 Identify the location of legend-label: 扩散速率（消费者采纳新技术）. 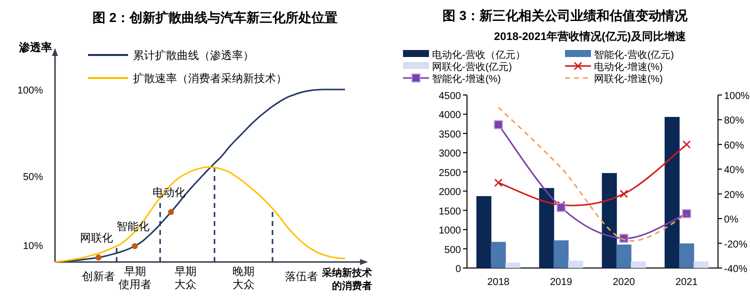
(210, 78).